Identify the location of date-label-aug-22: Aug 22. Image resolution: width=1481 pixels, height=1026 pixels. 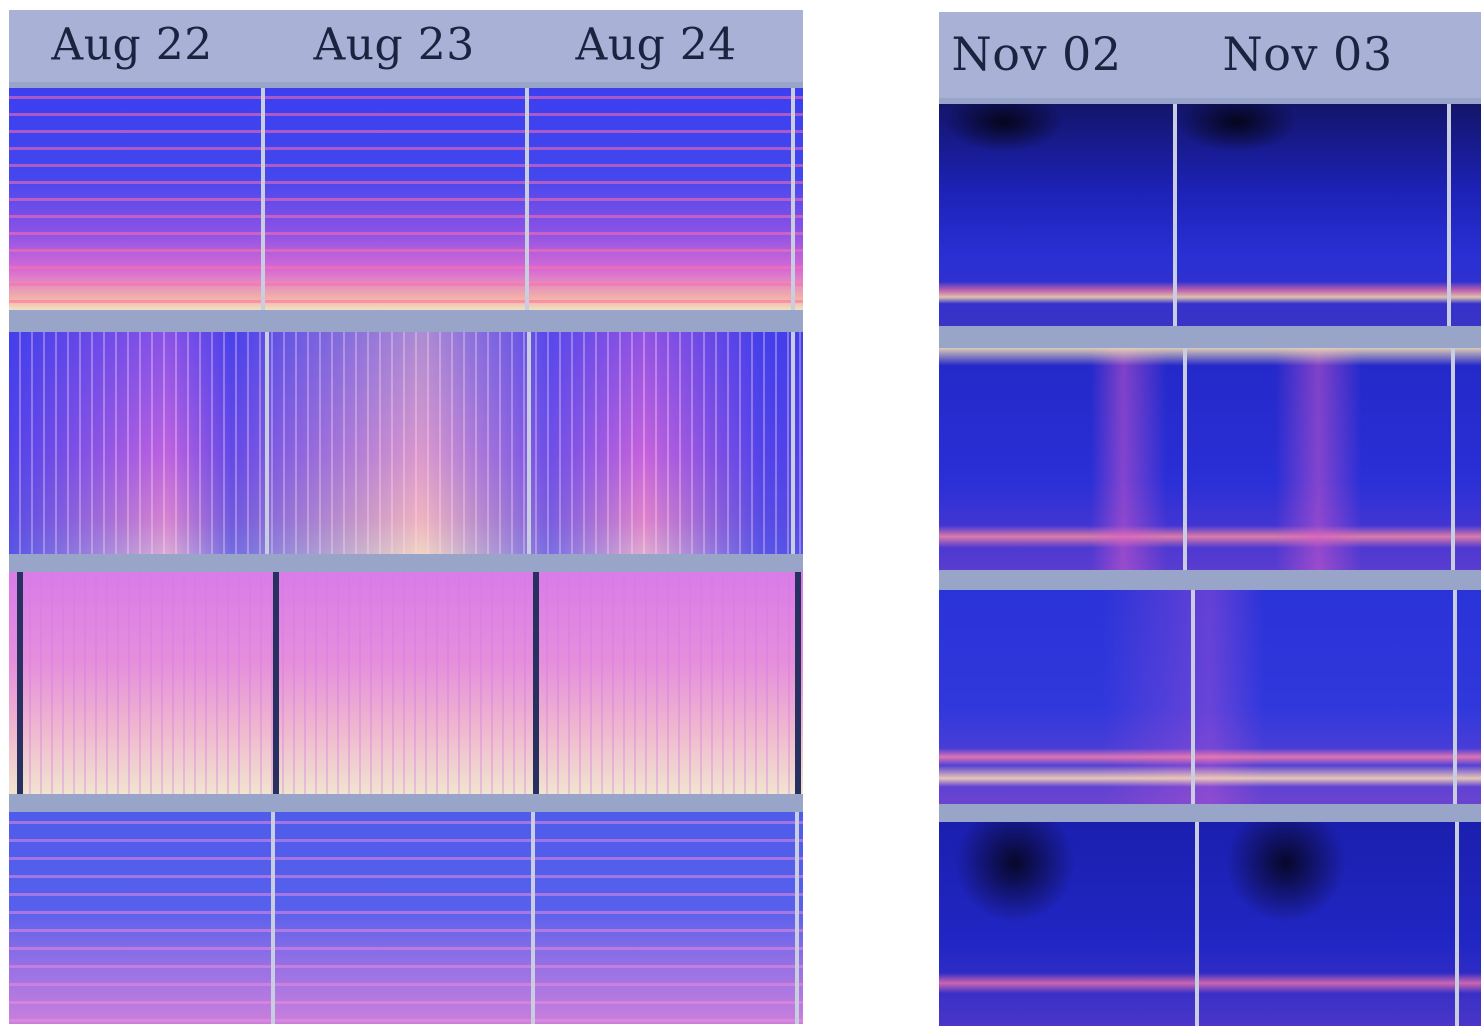
(132, 45).